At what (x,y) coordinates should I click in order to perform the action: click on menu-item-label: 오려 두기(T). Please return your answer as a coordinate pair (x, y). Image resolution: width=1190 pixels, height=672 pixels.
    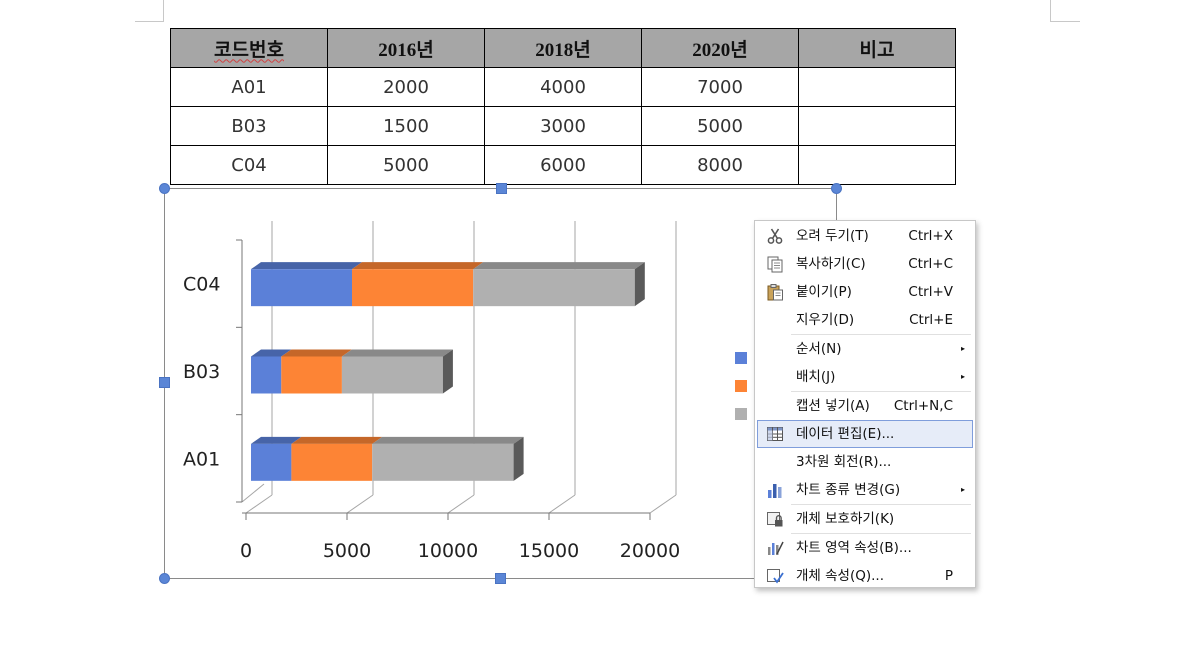
    Looking at the image, I should click on (832, 236).